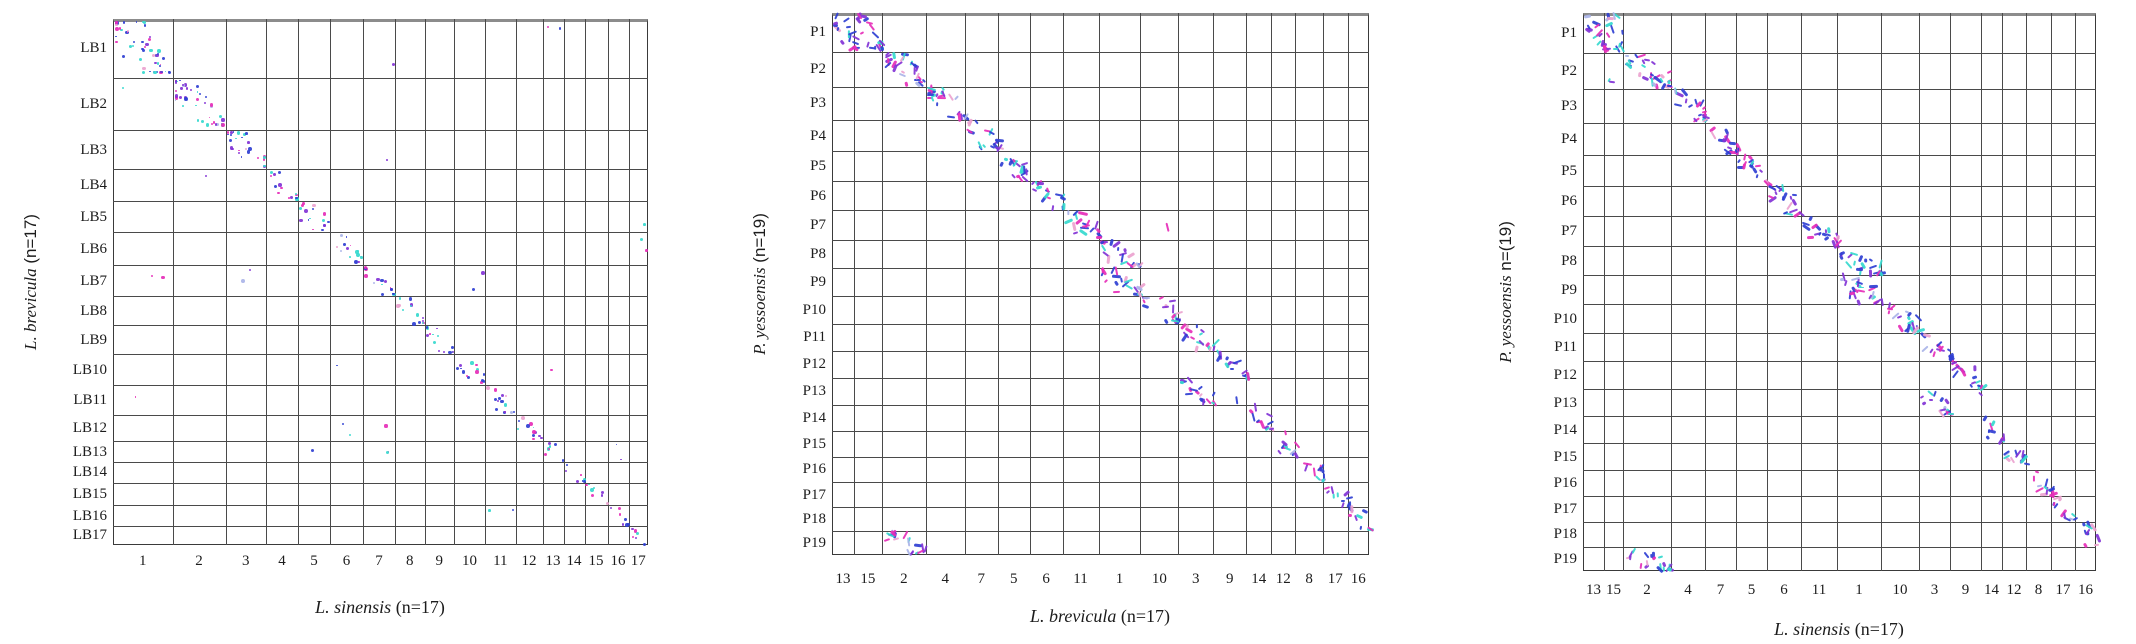 This screenshot has width=2136, height=644. I want to click on row-label: LB8, so click(93, 310).